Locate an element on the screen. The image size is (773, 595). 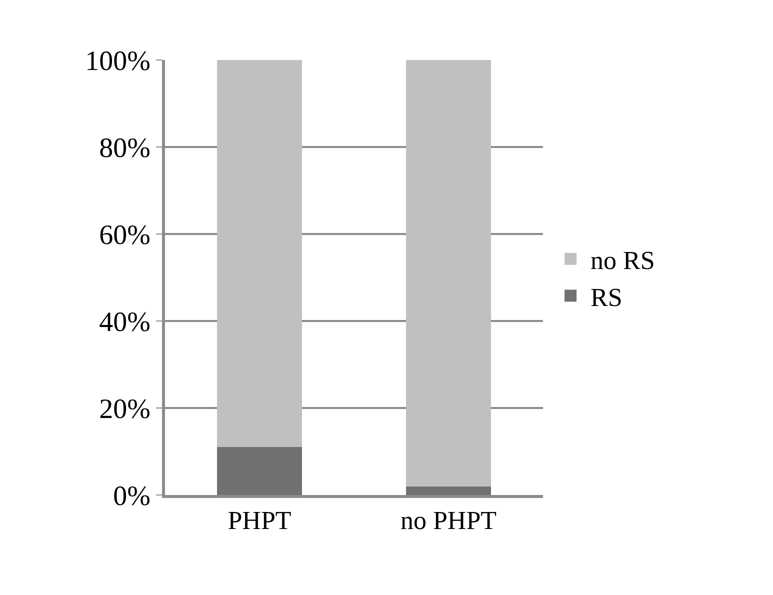
y-tick-label: 40% is located at coordinates (124, 322).